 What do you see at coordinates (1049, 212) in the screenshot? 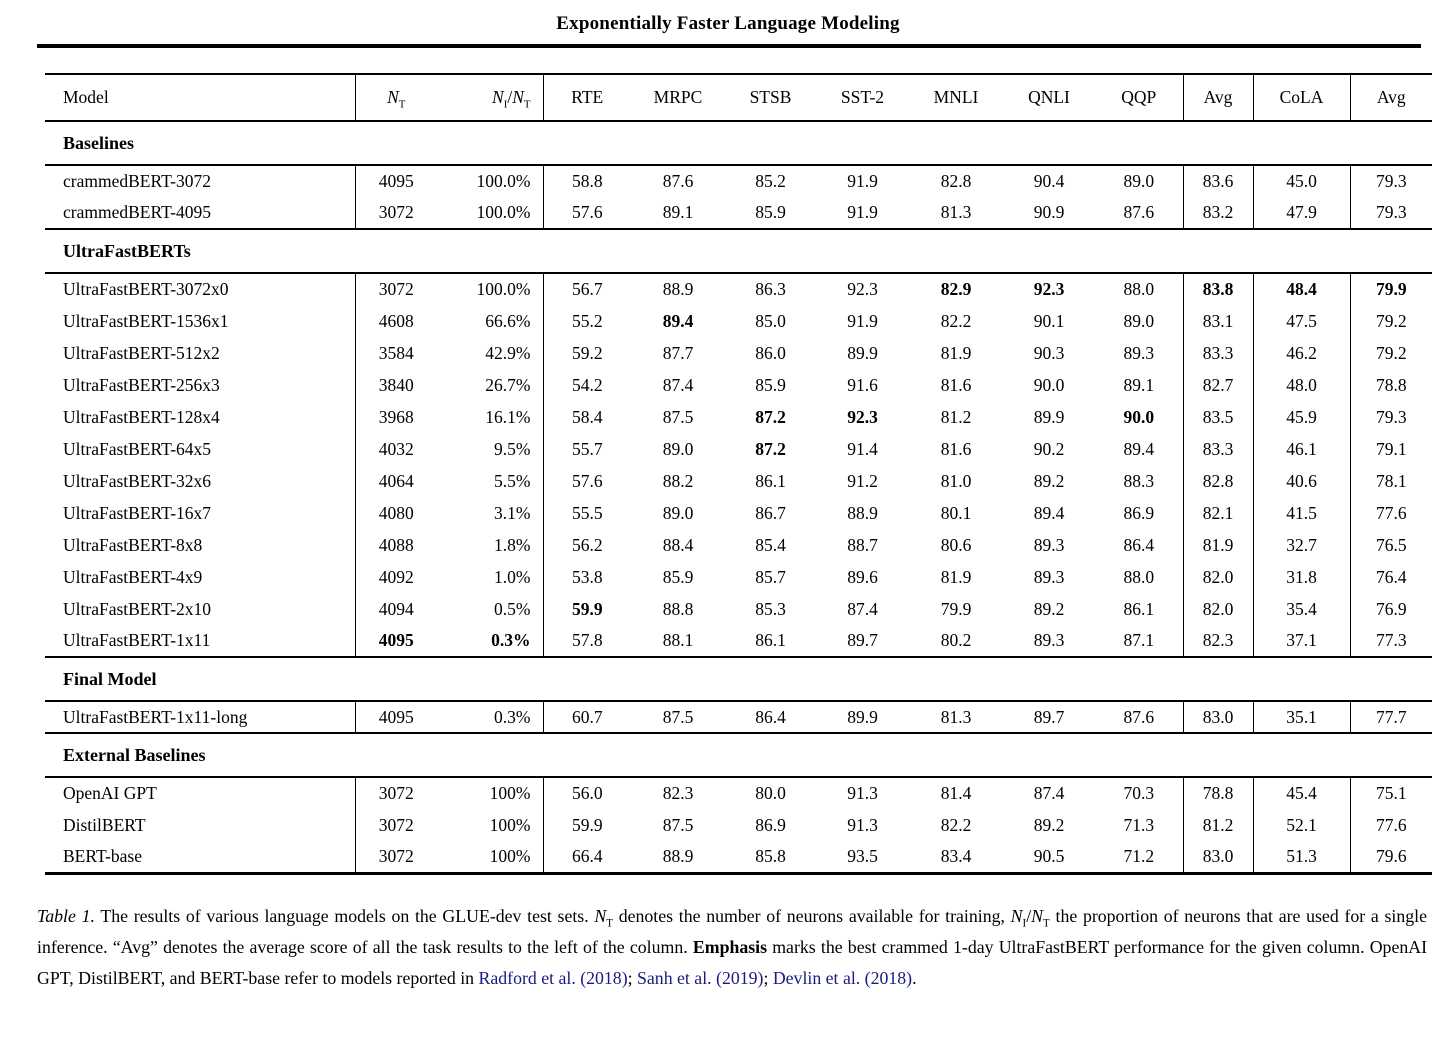
I see `value-cell: 90.9` at bounding box center [1049, 212].